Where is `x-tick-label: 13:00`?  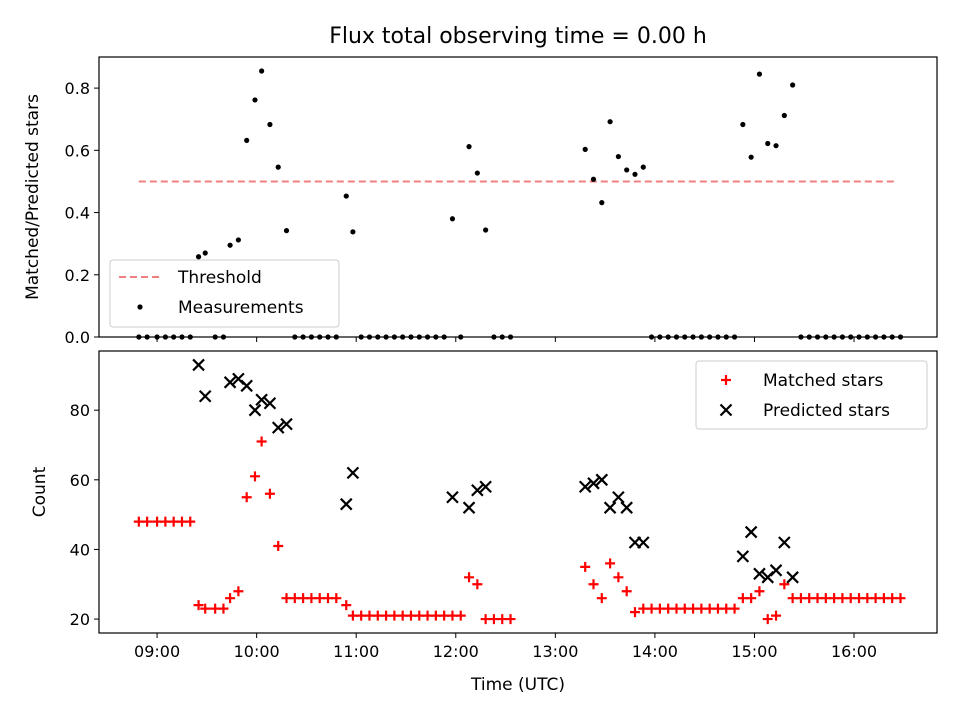 x-tick-label: 13:00 is located at coordinates (555, 651).